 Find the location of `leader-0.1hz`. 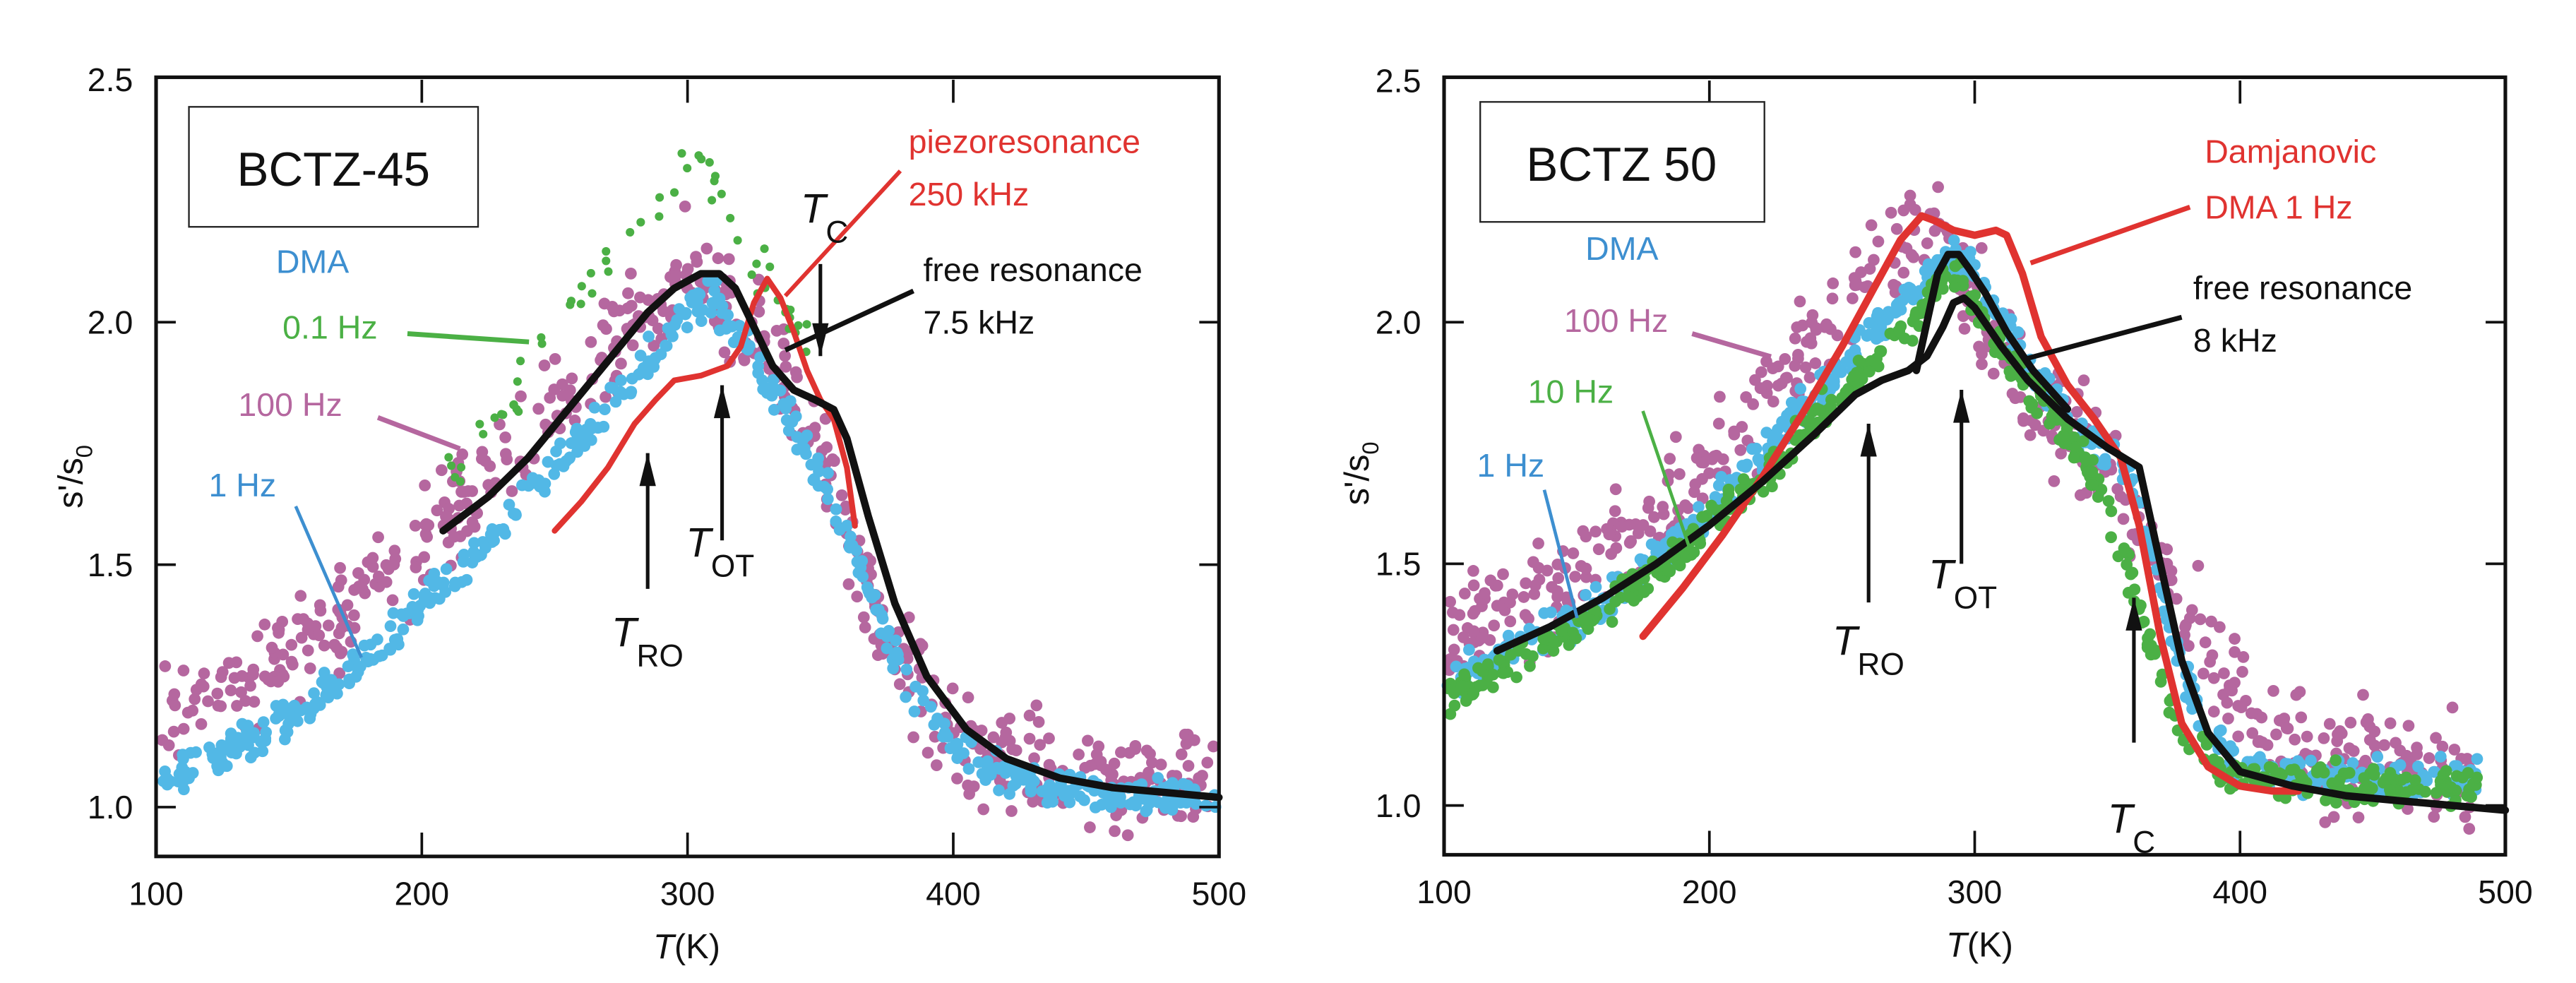

leader-0.1hz is located at coordinates (468, 338).